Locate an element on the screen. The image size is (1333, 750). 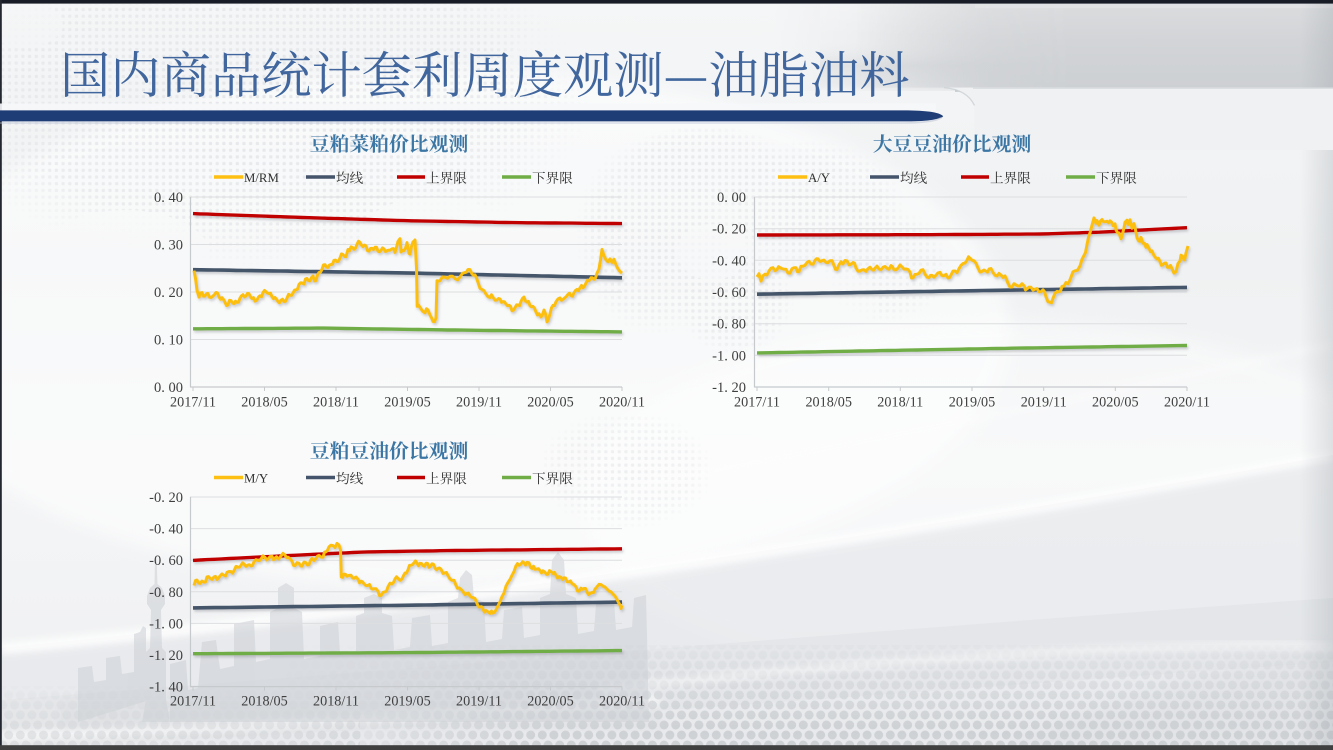
svg-text: 0. 30 is located at coordinates (168, 246).